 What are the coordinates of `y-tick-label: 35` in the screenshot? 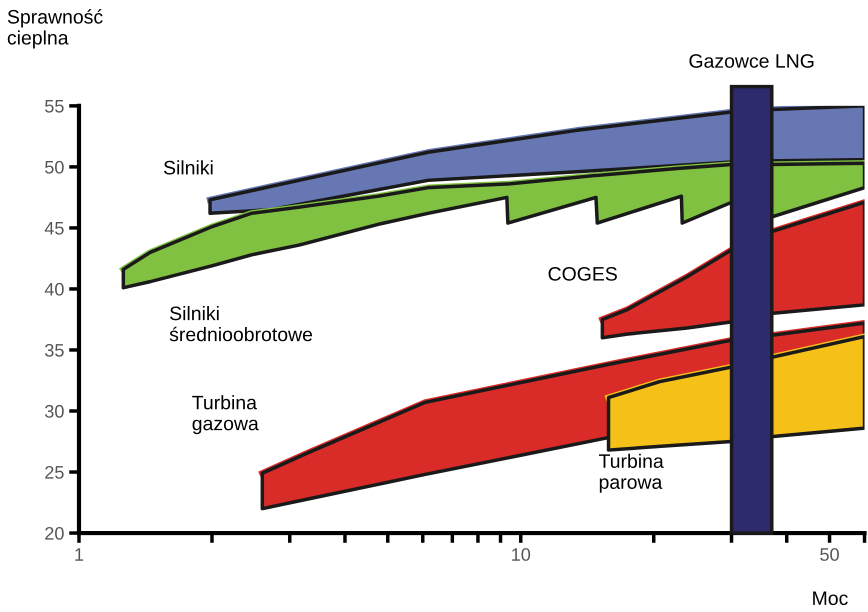 It's located at (54, 350).